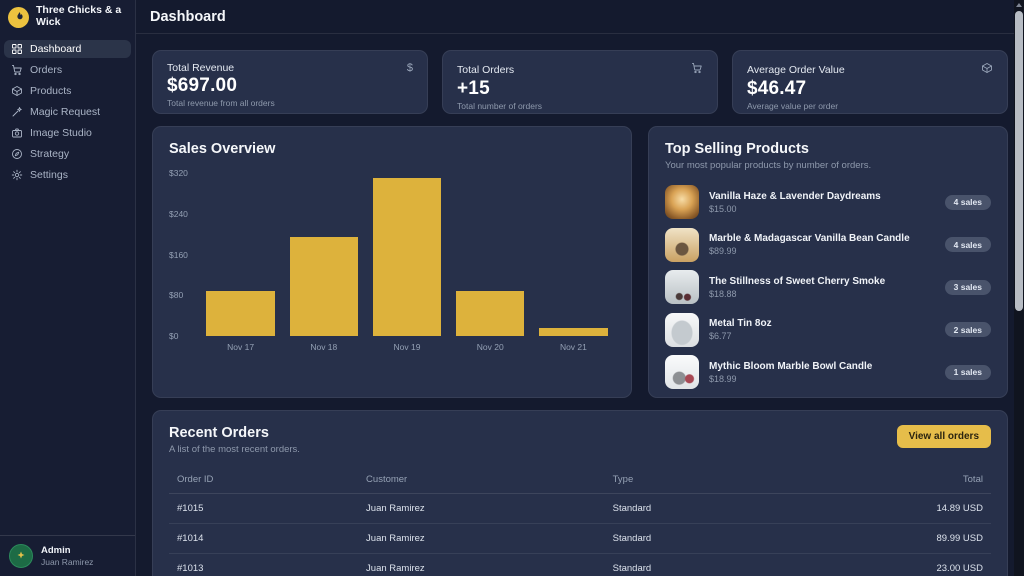  What do you see at coordinates (234, 449) in the screenshot?
I see `recent-orders-subtitle: A list of the most recent orders.` at bounding box center [234, 449].